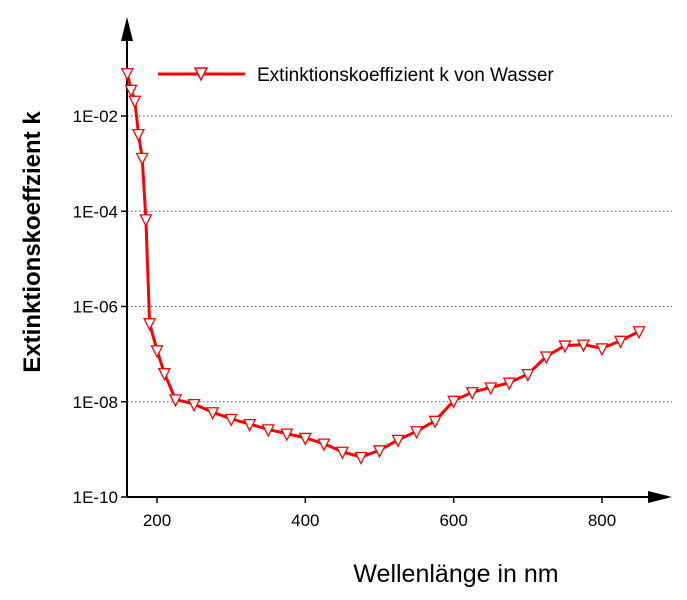 This screenshot has width=687, height=600. What do you see at coordinates (455, 574) in the screenshot?
I see `x-axis-title: Wellenlänge in nm` at bounding box center [455, 574].